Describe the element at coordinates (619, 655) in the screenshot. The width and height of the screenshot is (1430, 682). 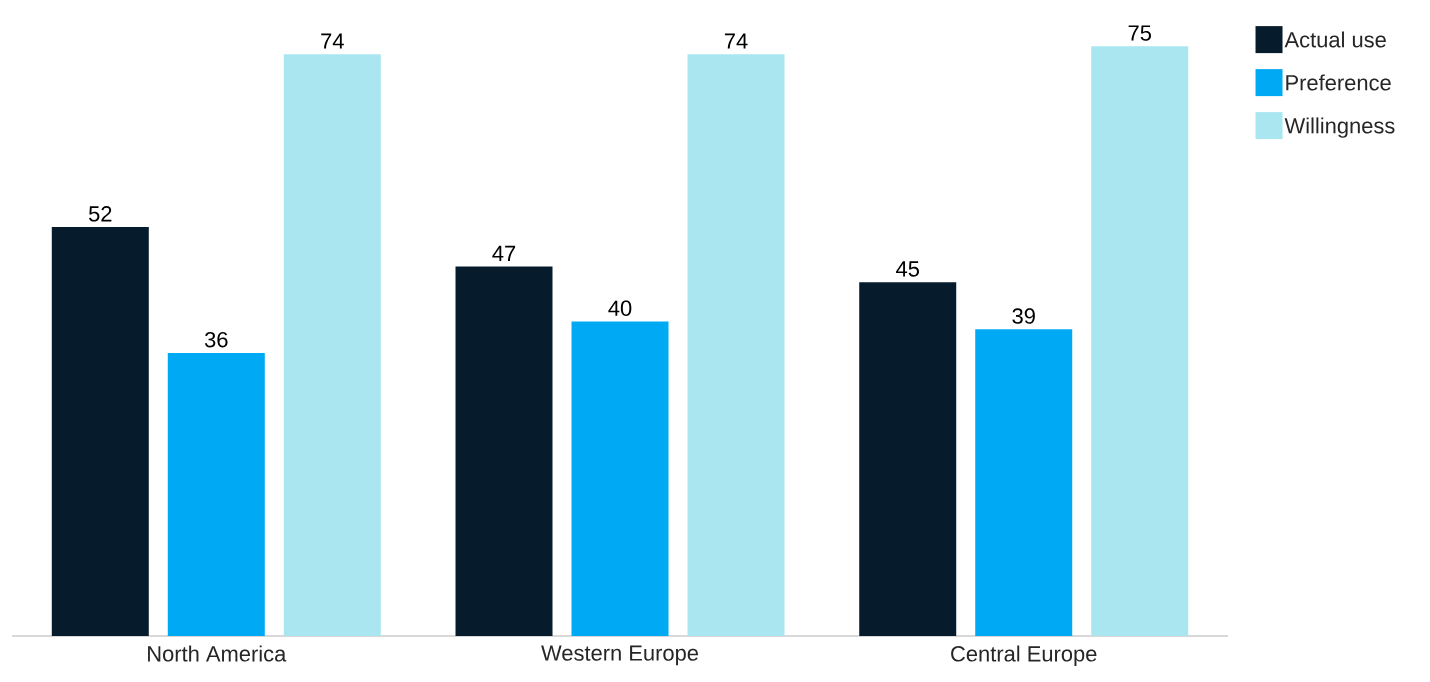
I see `x-tick-label: Western Europe` at that location.